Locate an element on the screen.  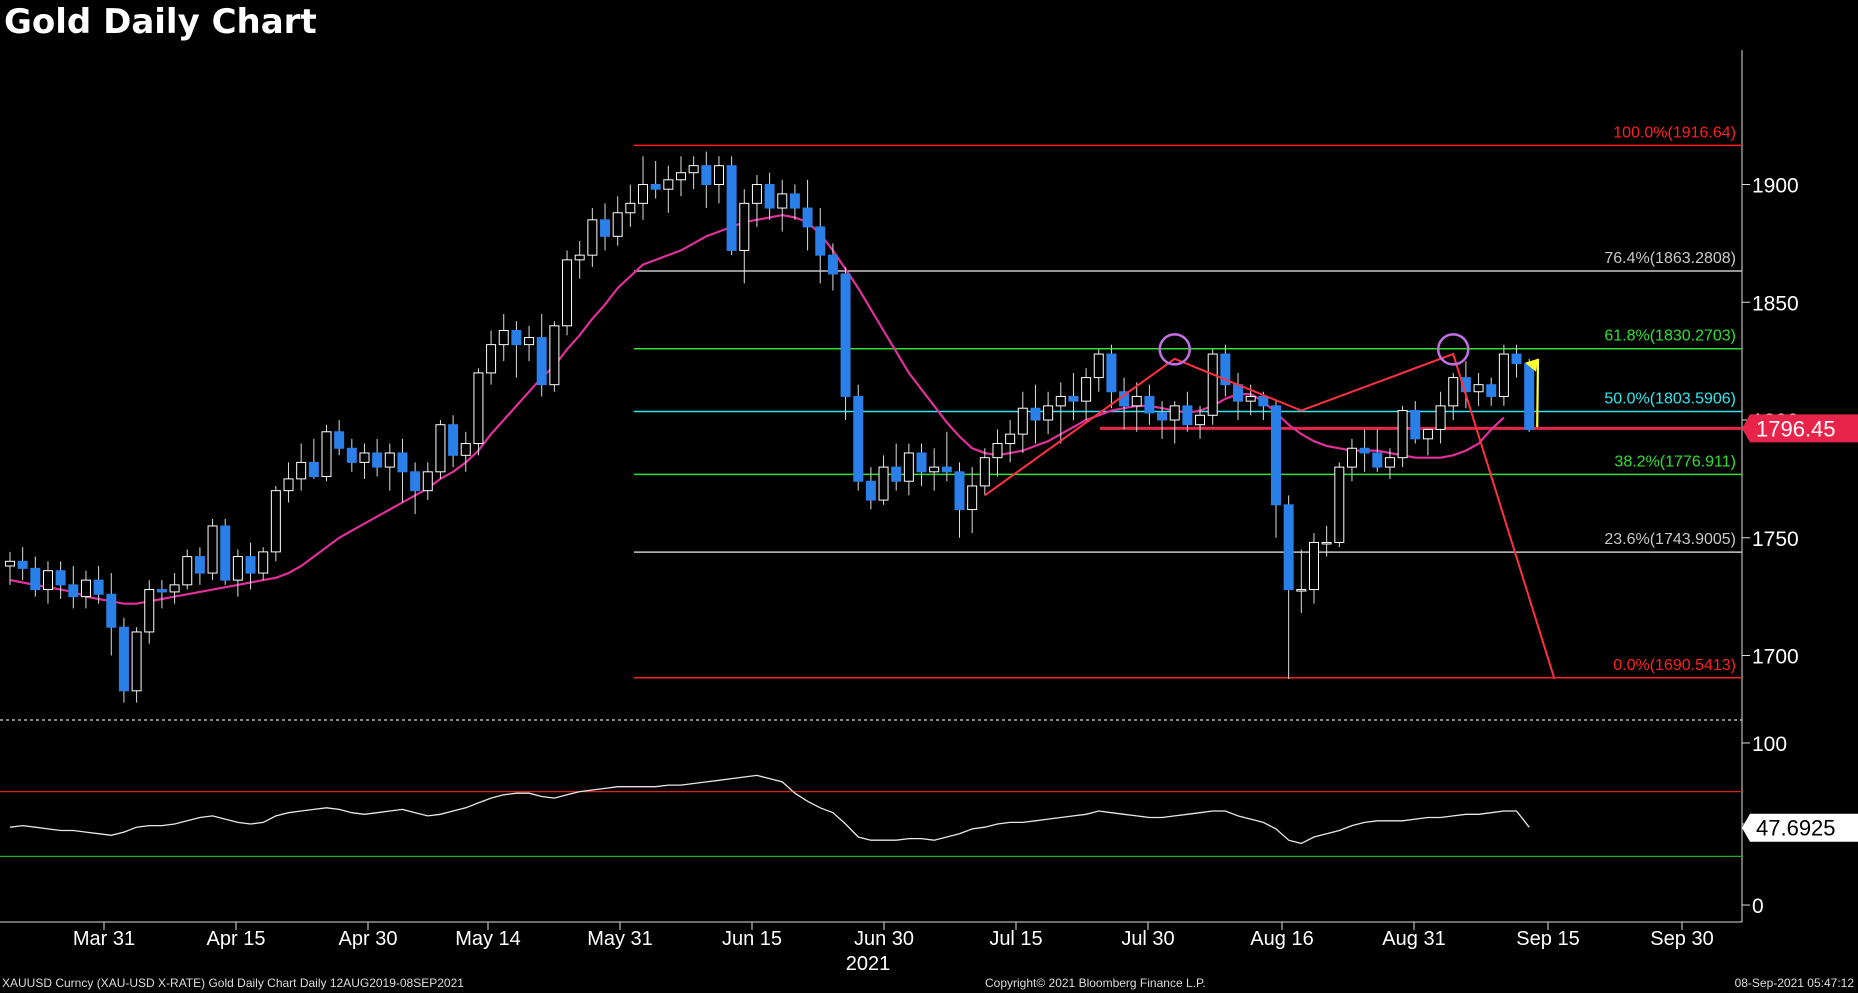
peak-circle is located at coordinates (1174, 349).